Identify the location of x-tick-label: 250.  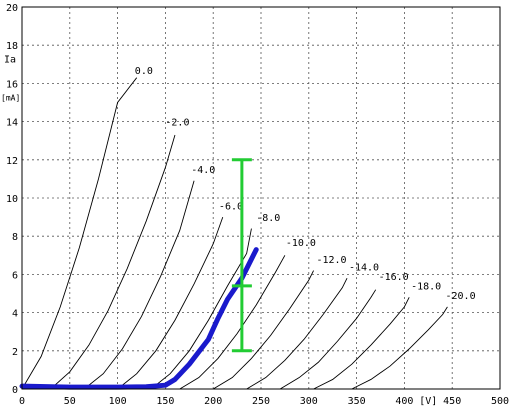
(261, 401).